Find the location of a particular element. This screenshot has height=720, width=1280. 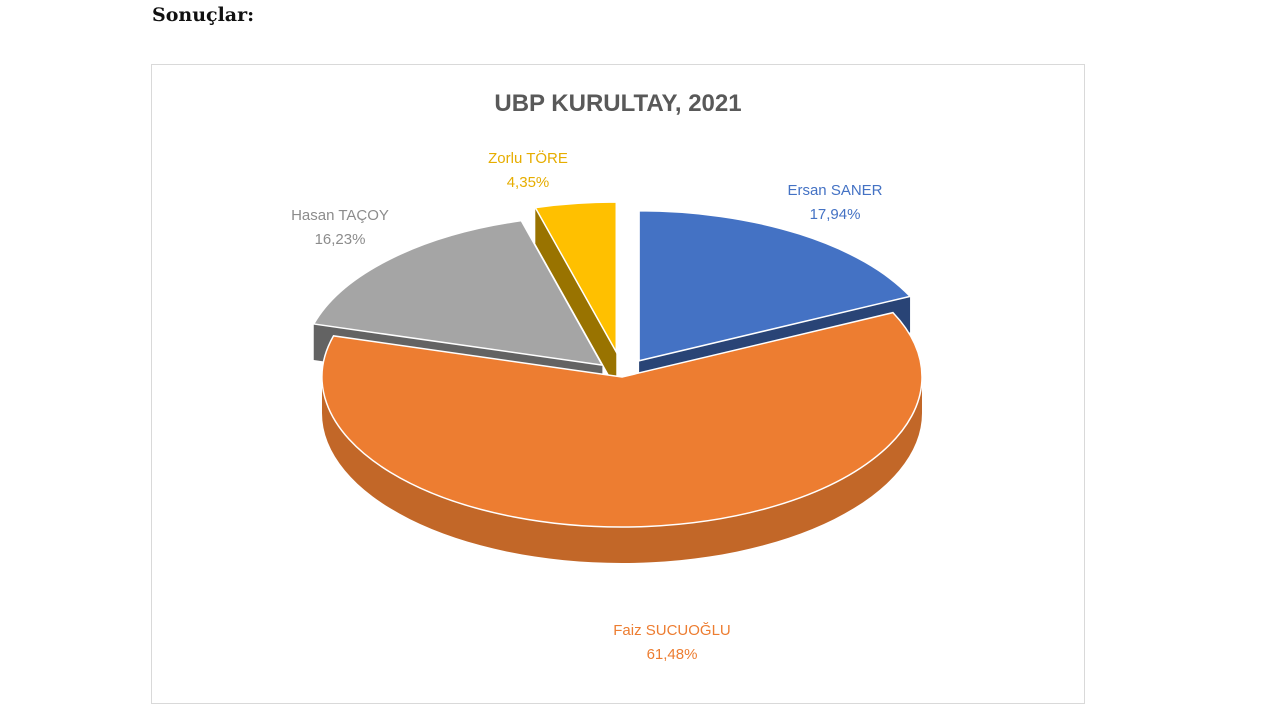

pie-slice-side-faiz-sucuo-lu is located at coordinates (622, 470).